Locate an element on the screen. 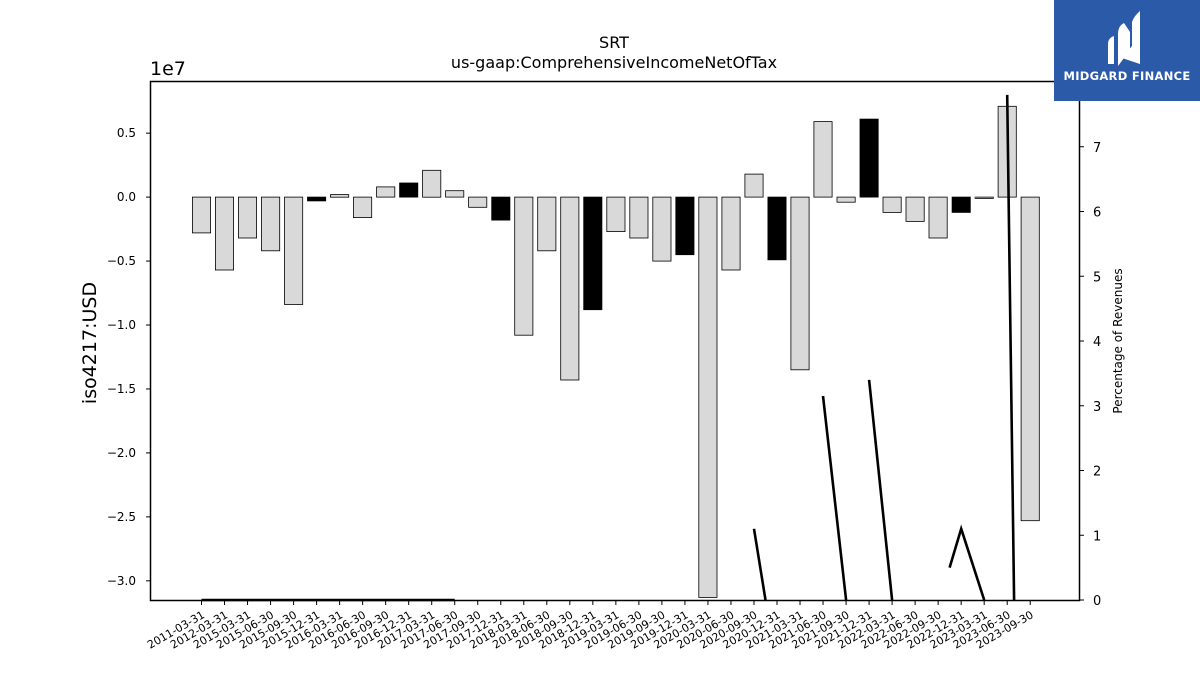 The height and width of the screenshot is (675, 1200). y2-axis-label: Percentage of Revenues is located at coordinates (1118, 340).